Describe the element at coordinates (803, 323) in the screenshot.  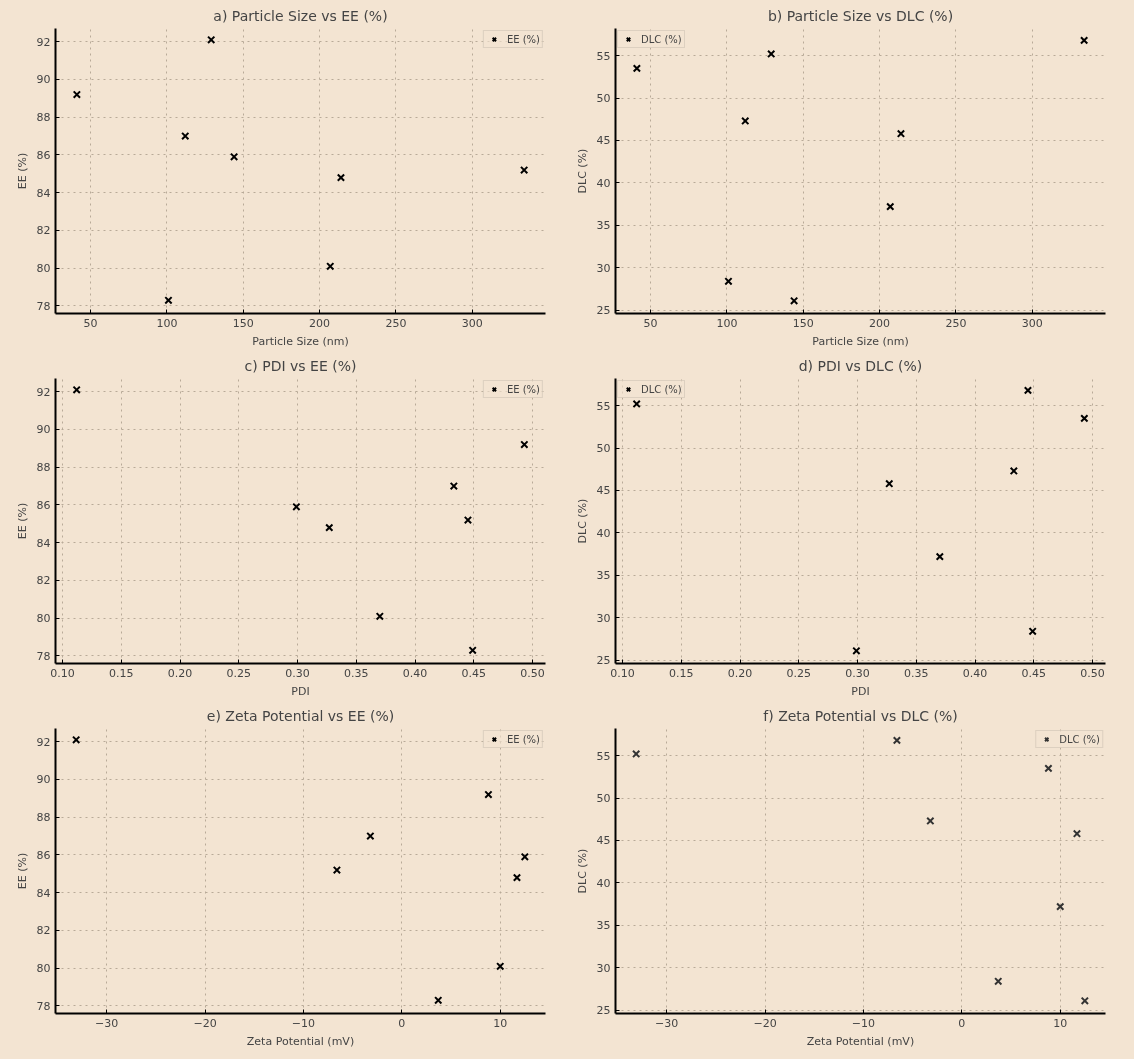
I see `x-tick-label: 150` at that location.